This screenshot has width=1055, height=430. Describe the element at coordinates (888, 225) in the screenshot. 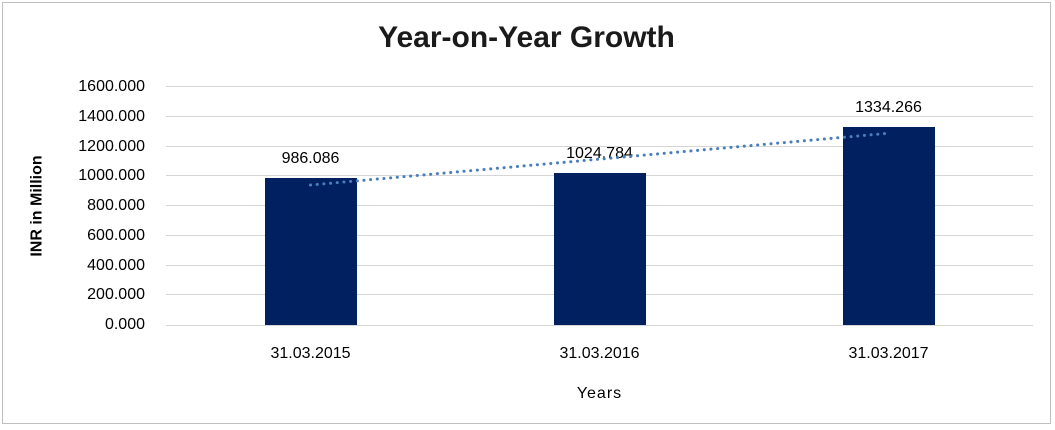

I see `bar-31.03.2017` at that location.